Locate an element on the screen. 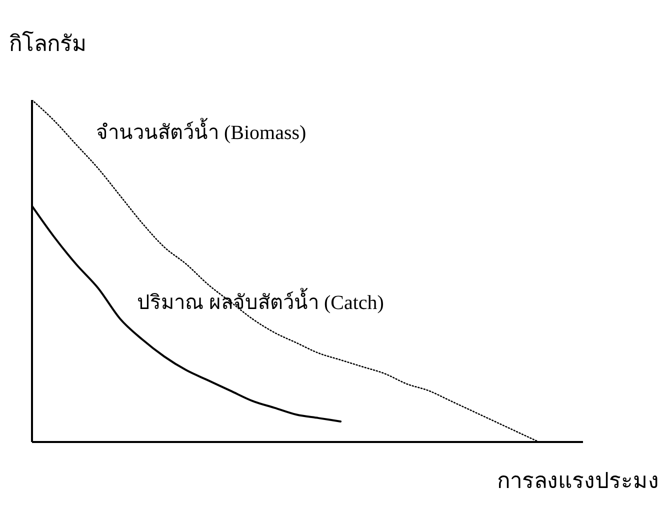  x-axis-title: การลงแรงประมง is located at coordinates (578, 481).